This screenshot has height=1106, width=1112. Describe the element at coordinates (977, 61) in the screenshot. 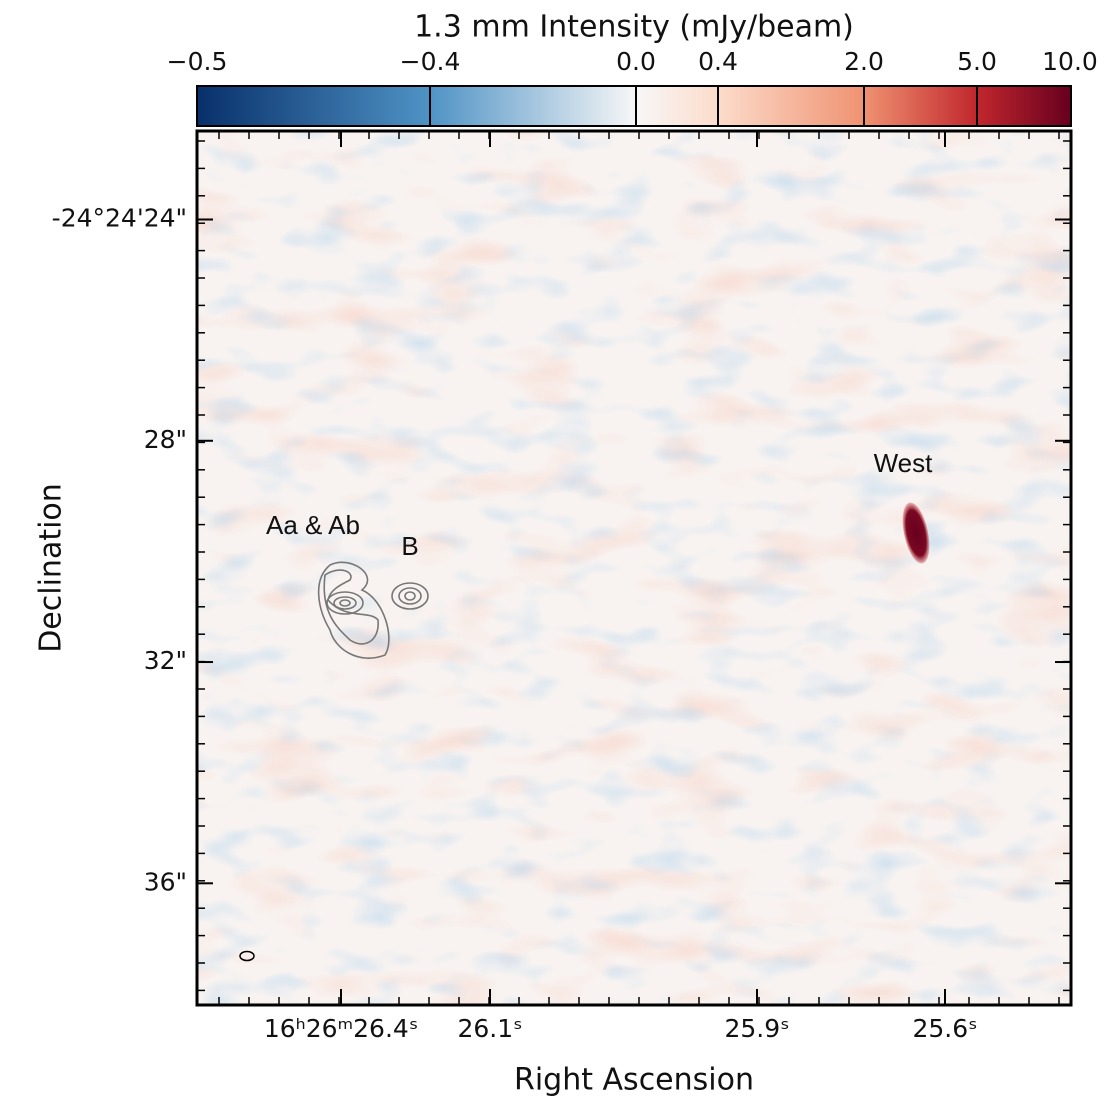

I see `colorbar-tick-label: 5.0` at that location.